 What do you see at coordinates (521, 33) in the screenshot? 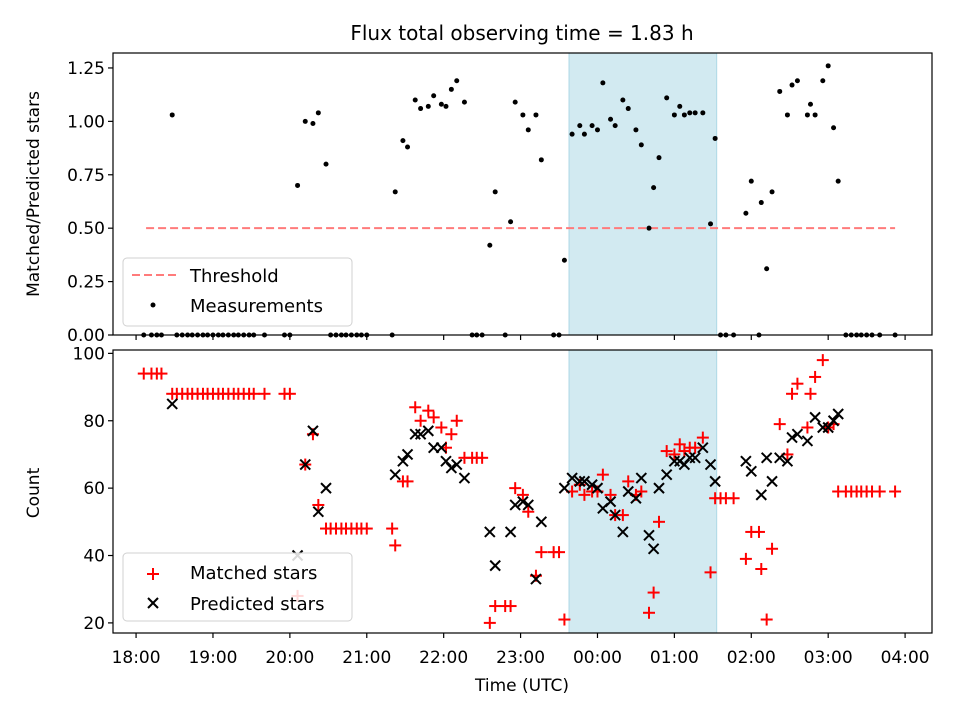
I see `chart-title: Flux total observing time = 1.83 h` at bounding box center [521, 33].